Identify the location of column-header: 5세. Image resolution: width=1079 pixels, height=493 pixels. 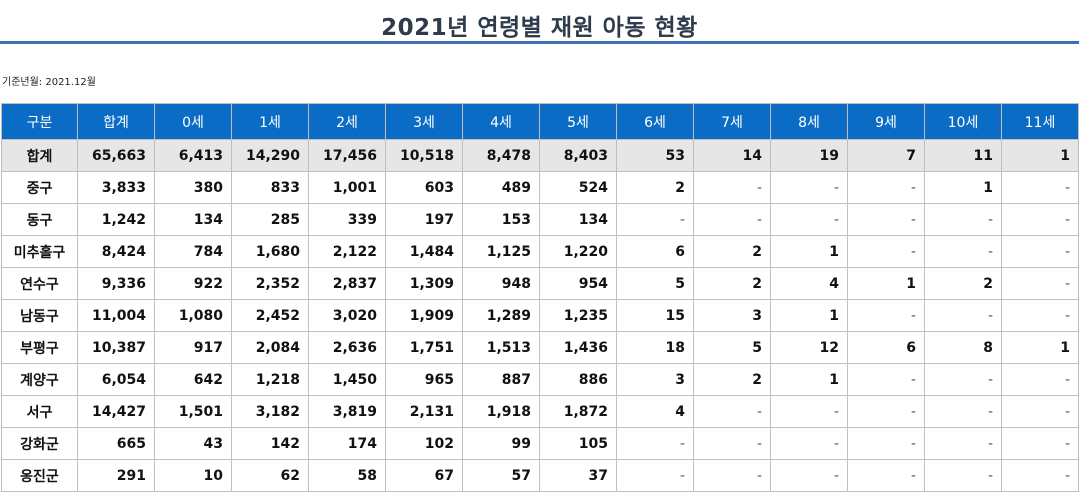
(578, 121).